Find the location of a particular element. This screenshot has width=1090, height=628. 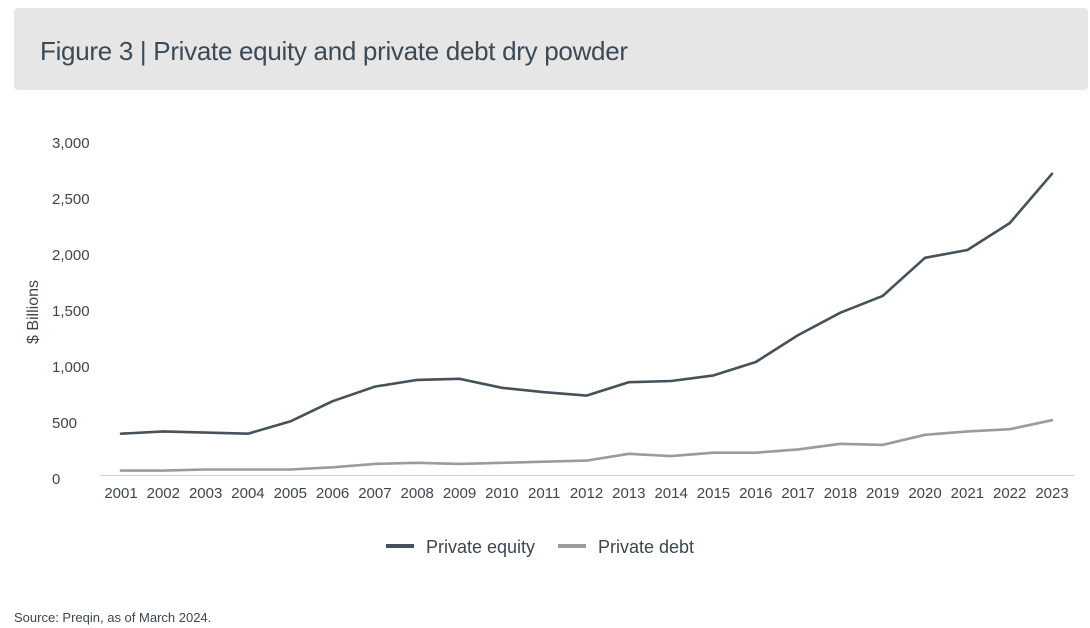

x-tick-label: 2007 is located at coordinates (374, 493).